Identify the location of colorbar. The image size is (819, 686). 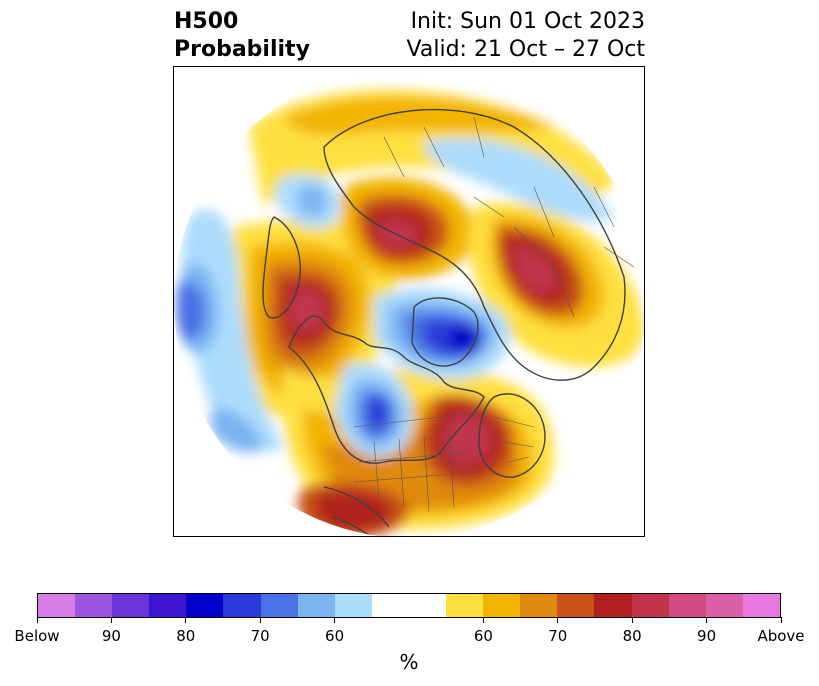
(409, 605).